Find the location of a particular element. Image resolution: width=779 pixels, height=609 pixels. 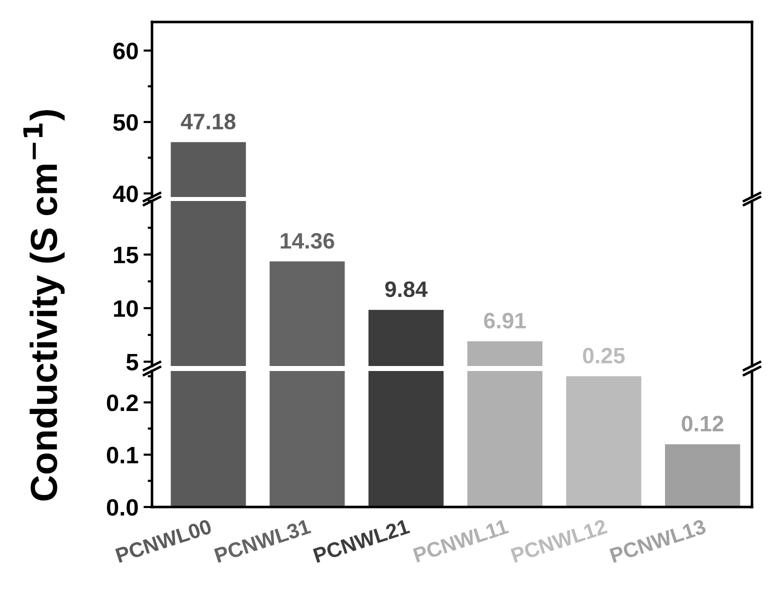

y-tick-label: 50 is located at coordinates (125, 122).